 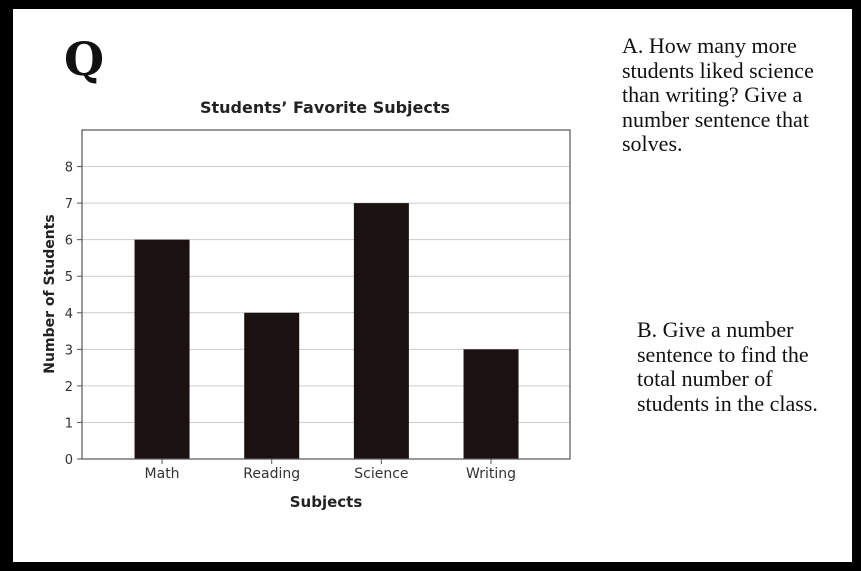 What do you see at coordinates (69, 423) in the screenshot?
I see `y-tick-label: 1` at bounding box center [69, 423].